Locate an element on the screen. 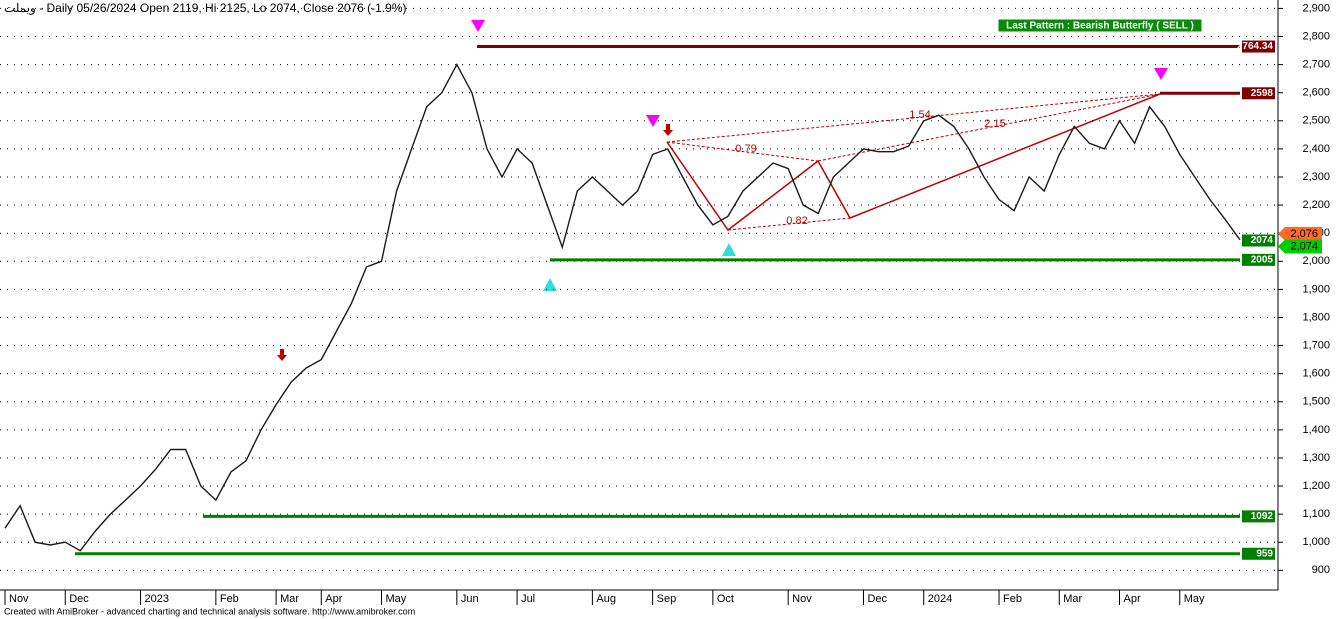  y-tick-label: 1,300 is located at coordinates (1316, 458).